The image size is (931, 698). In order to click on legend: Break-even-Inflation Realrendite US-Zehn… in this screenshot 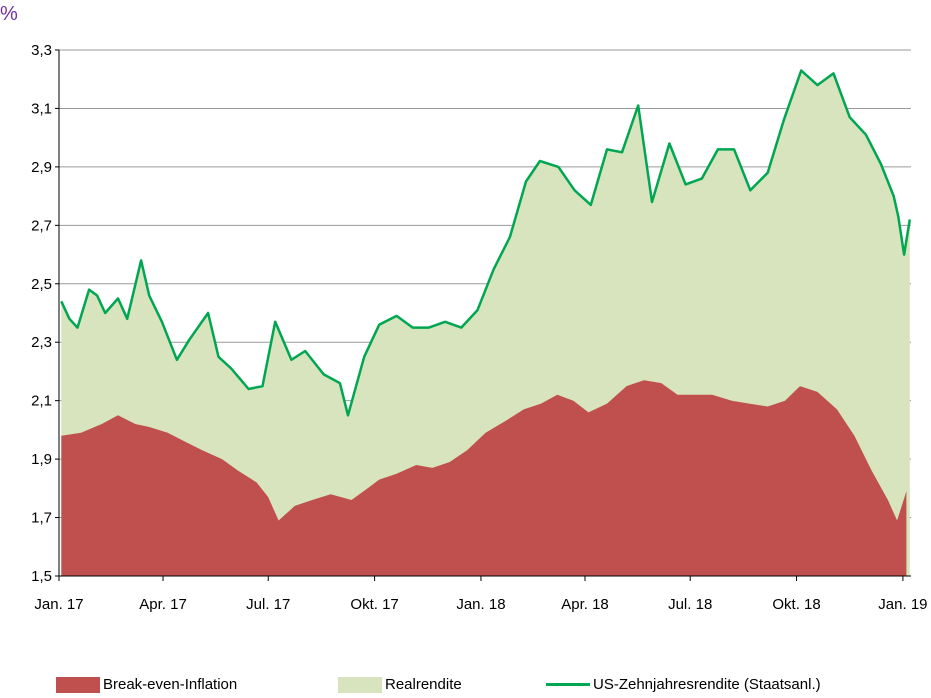, I will do `click(465, 685)`.